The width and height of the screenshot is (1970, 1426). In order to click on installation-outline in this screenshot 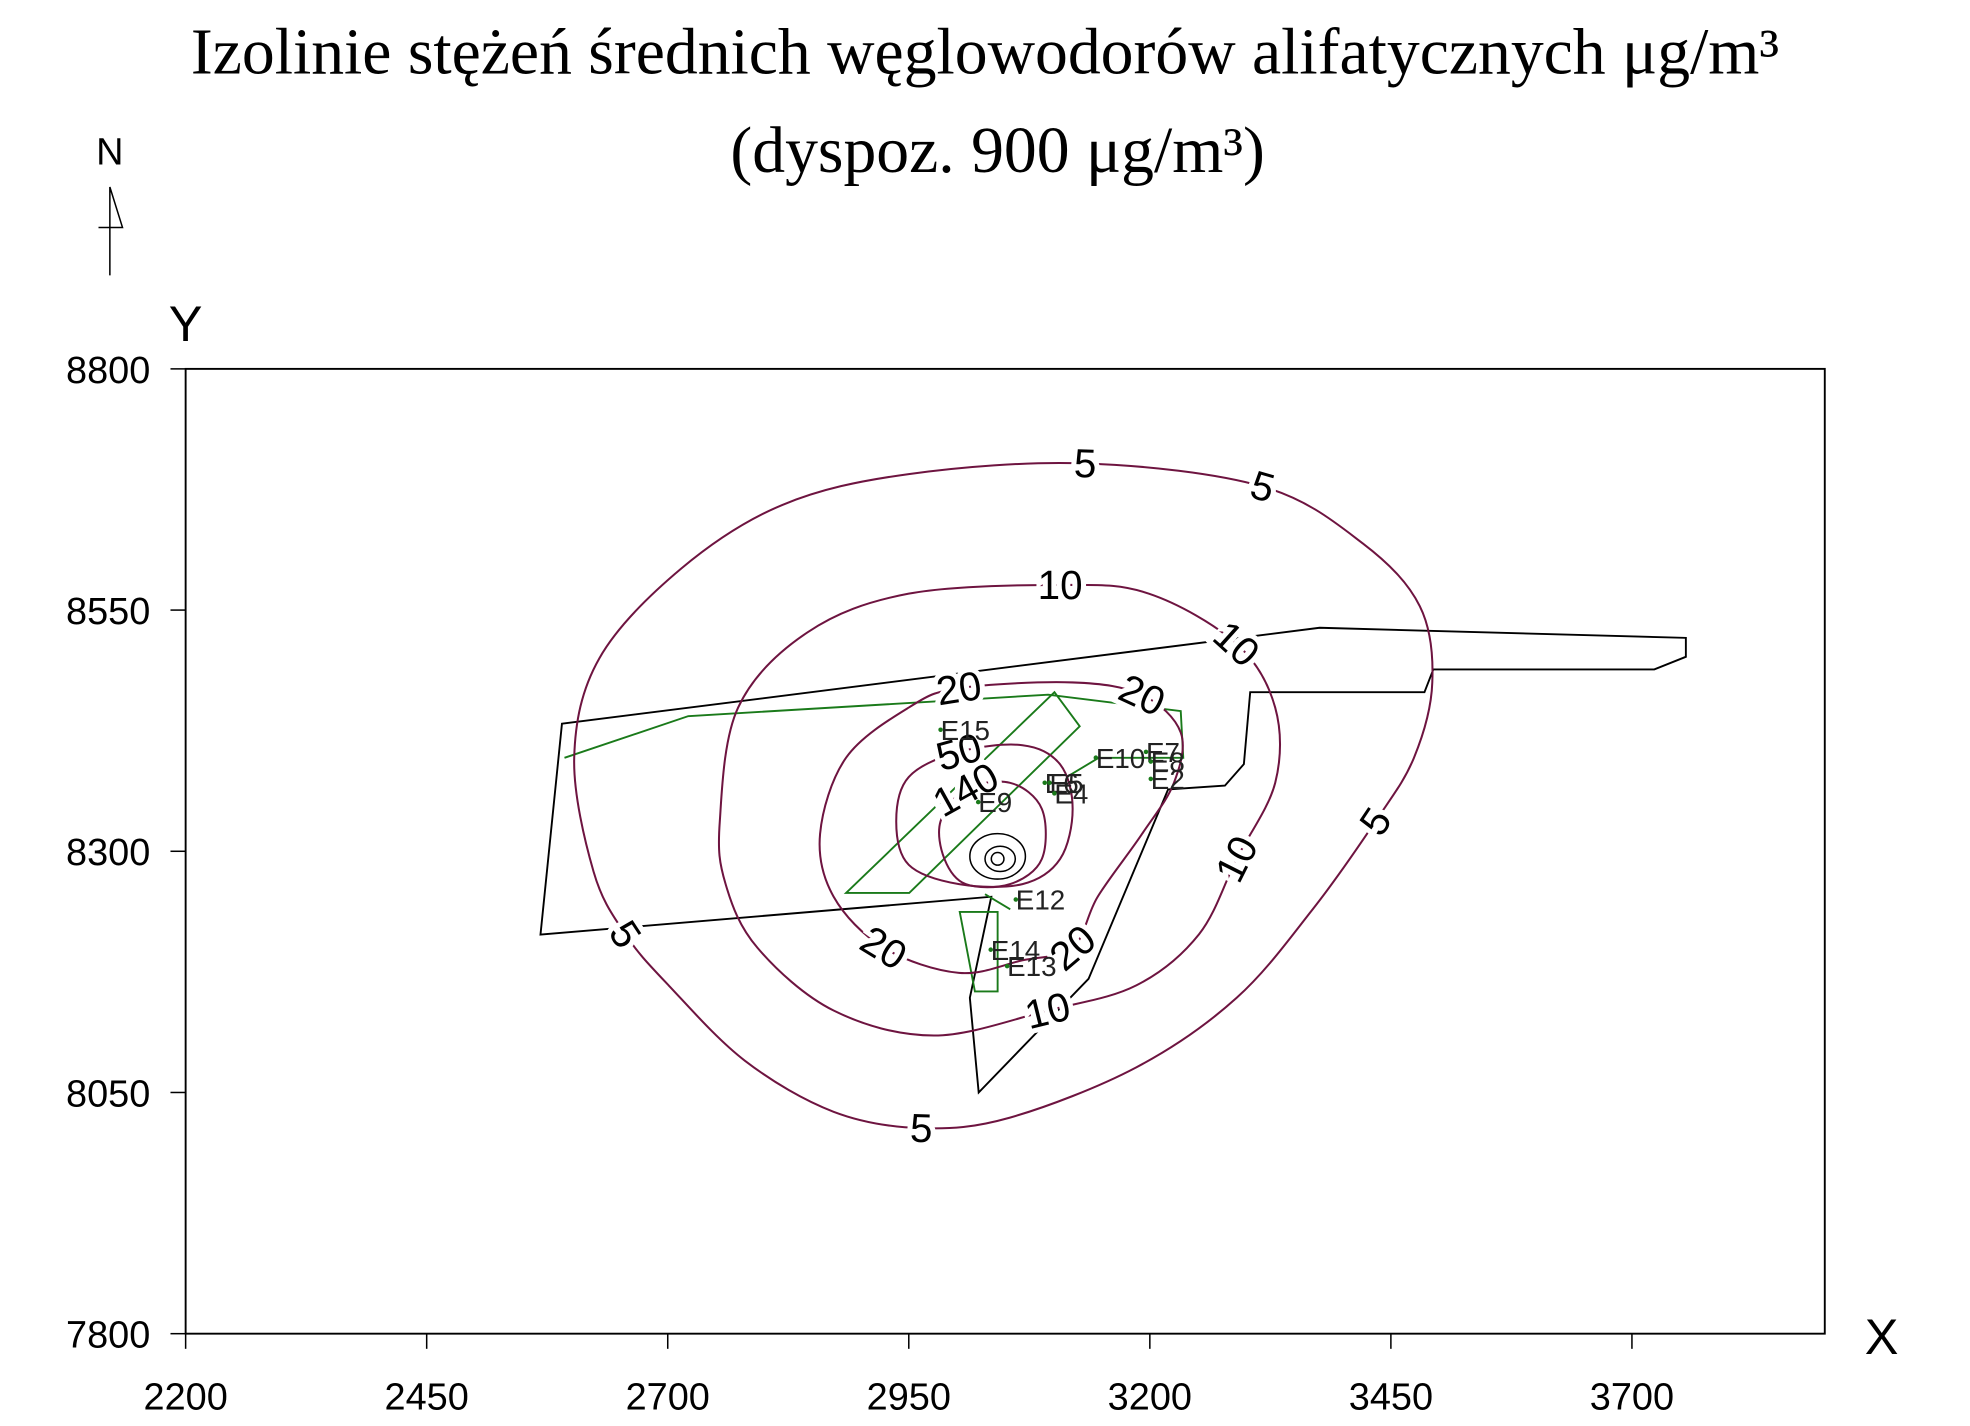, I will do `click(874, 841)`.